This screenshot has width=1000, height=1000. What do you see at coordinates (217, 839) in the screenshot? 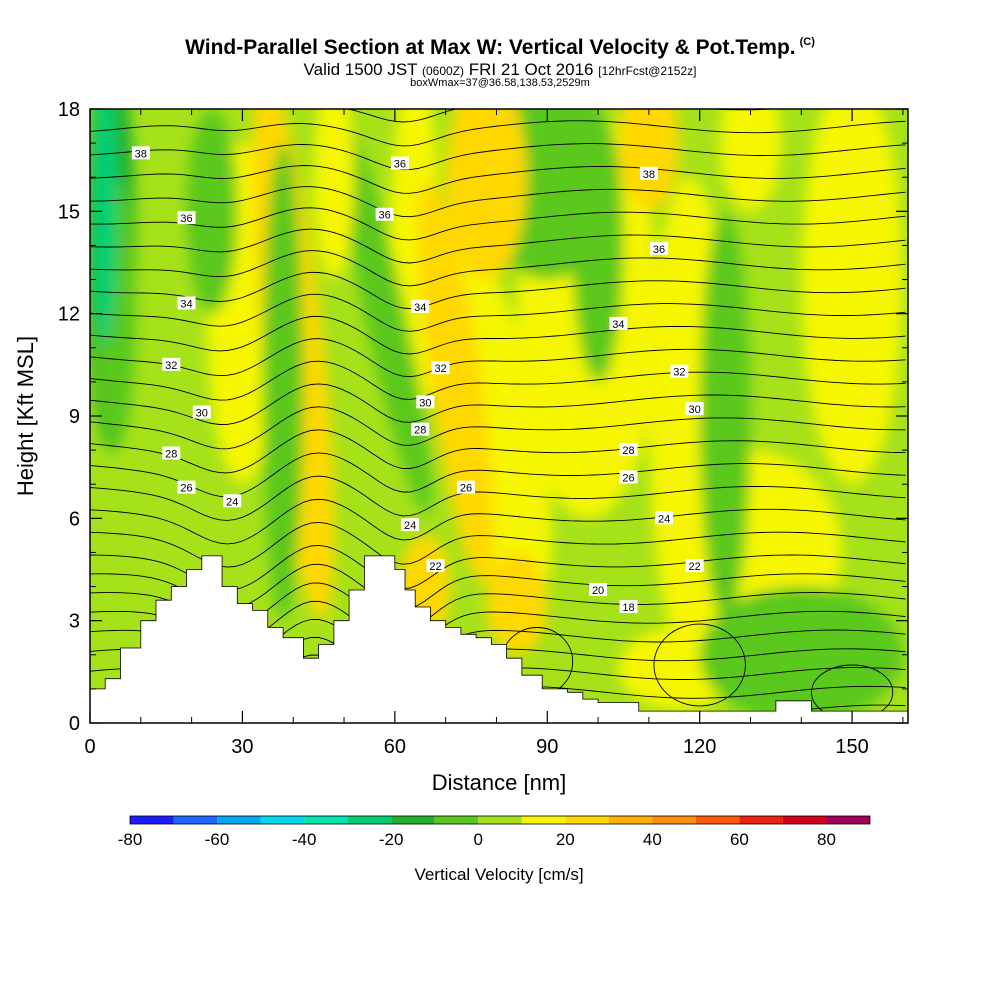
I see `colorbar-tick-label: -60` at bounding box center [217, 839].